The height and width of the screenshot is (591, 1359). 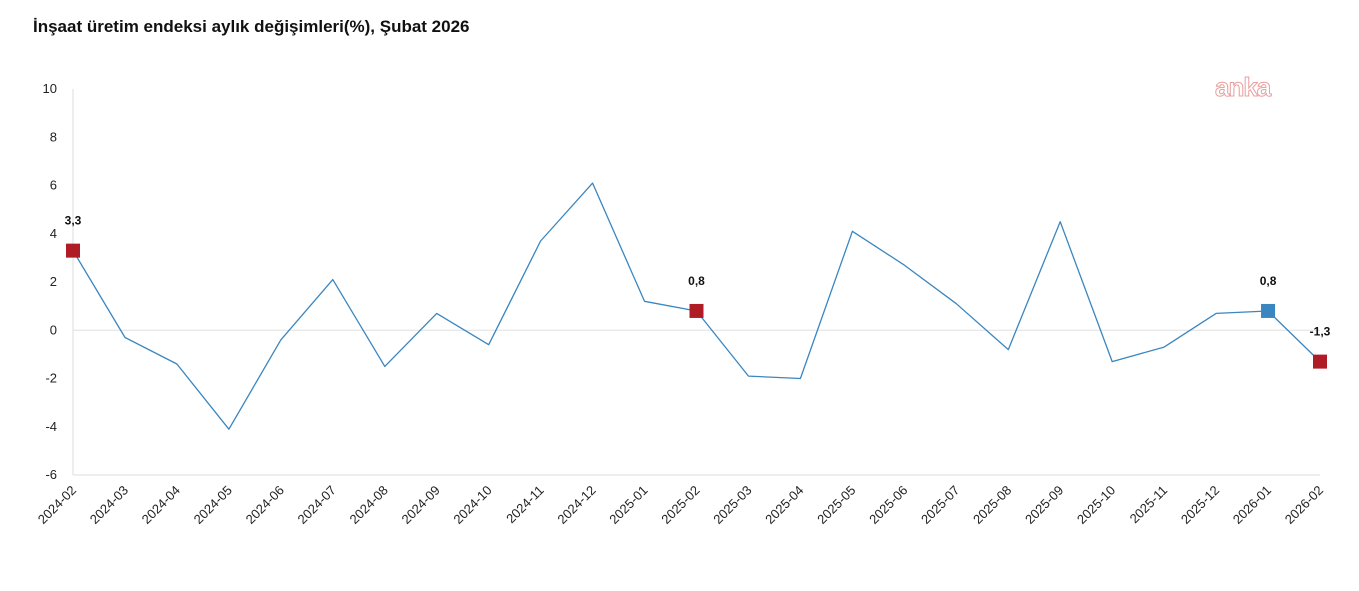 I want to click on x-tick-label: 2025-08, so click(x=992, y=505).